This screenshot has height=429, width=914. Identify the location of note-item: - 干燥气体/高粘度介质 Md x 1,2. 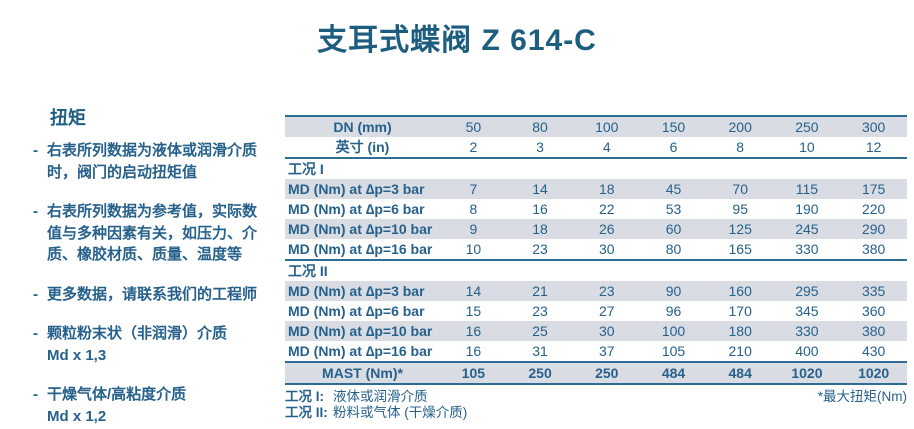
(159, 405).